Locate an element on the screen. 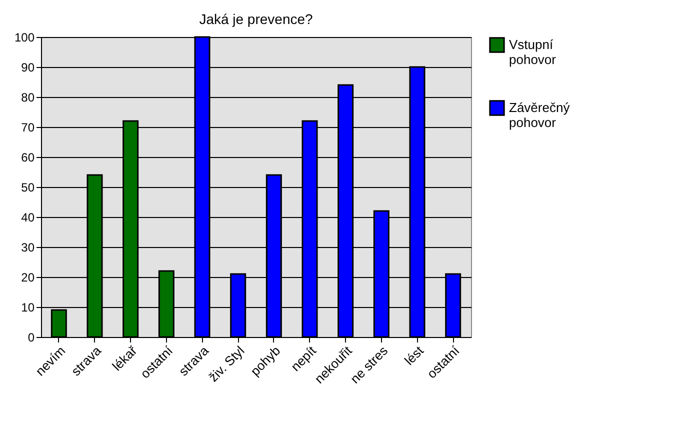 This screenshot has width=691, height=421. y-tick-label: 20 is located at coordinates (28, 277).